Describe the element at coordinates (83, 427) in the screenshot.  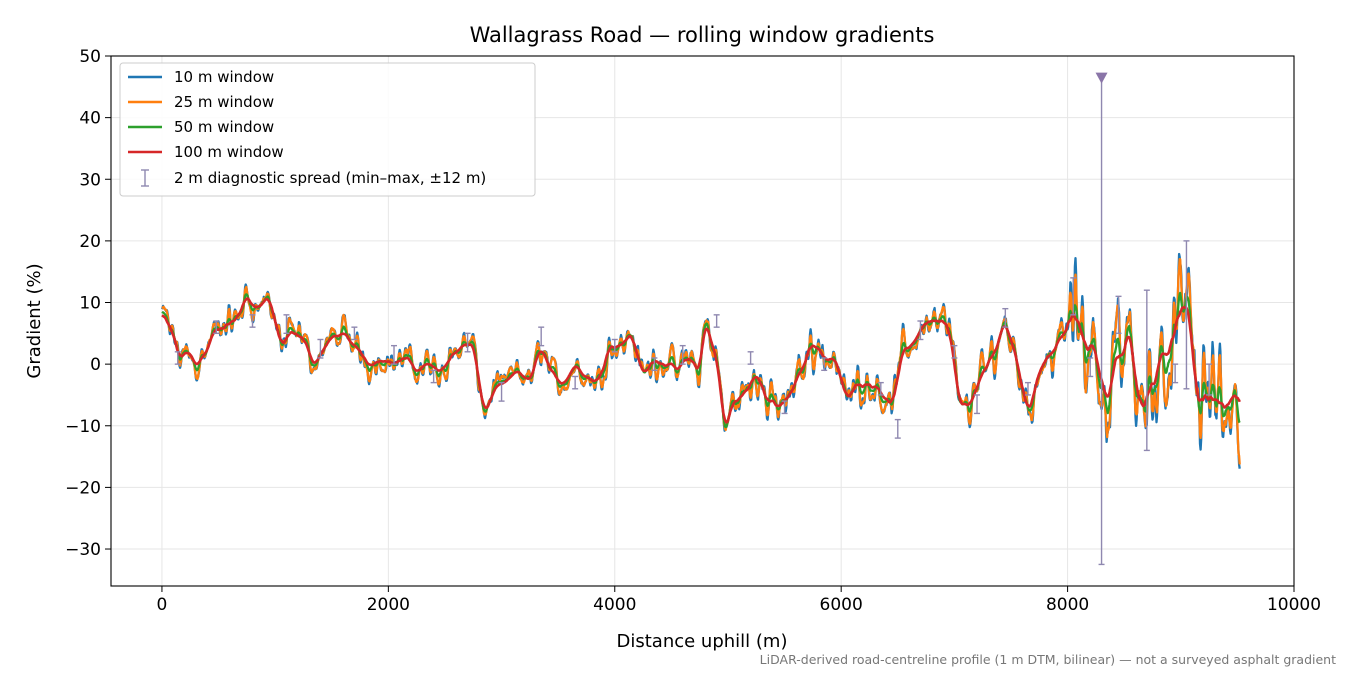
I see `y-tick-label: −10` at that location.